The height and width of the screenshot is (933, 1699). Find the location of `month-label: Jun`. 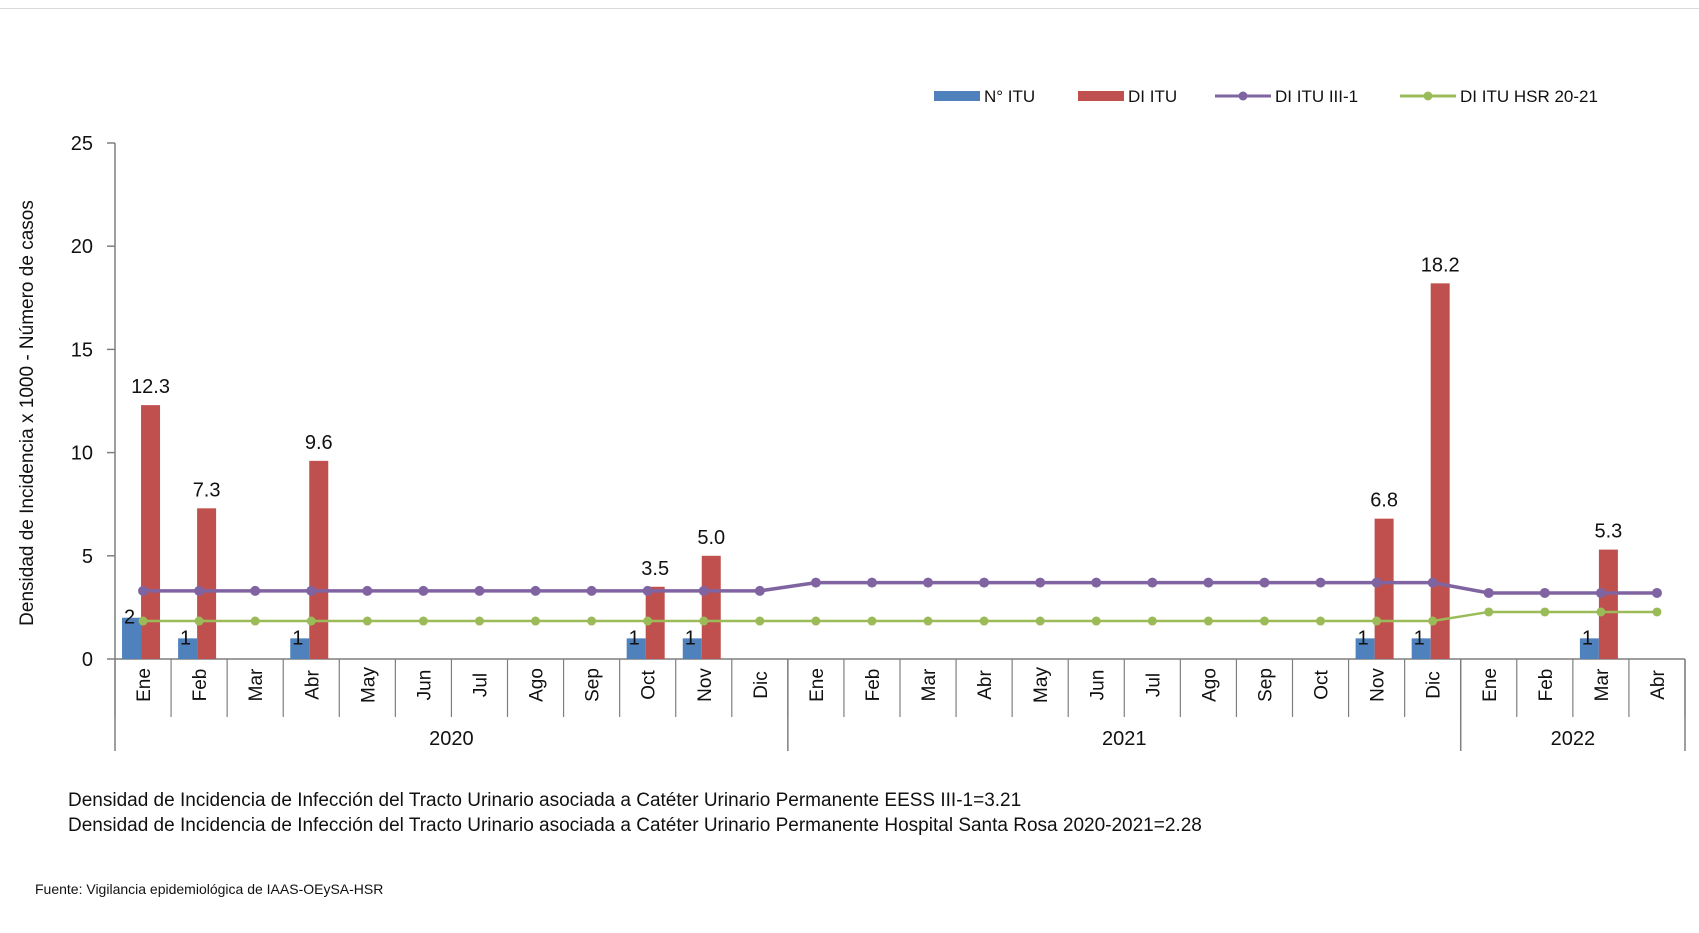

month-label: Jun is located at coordinates (1097, 685).